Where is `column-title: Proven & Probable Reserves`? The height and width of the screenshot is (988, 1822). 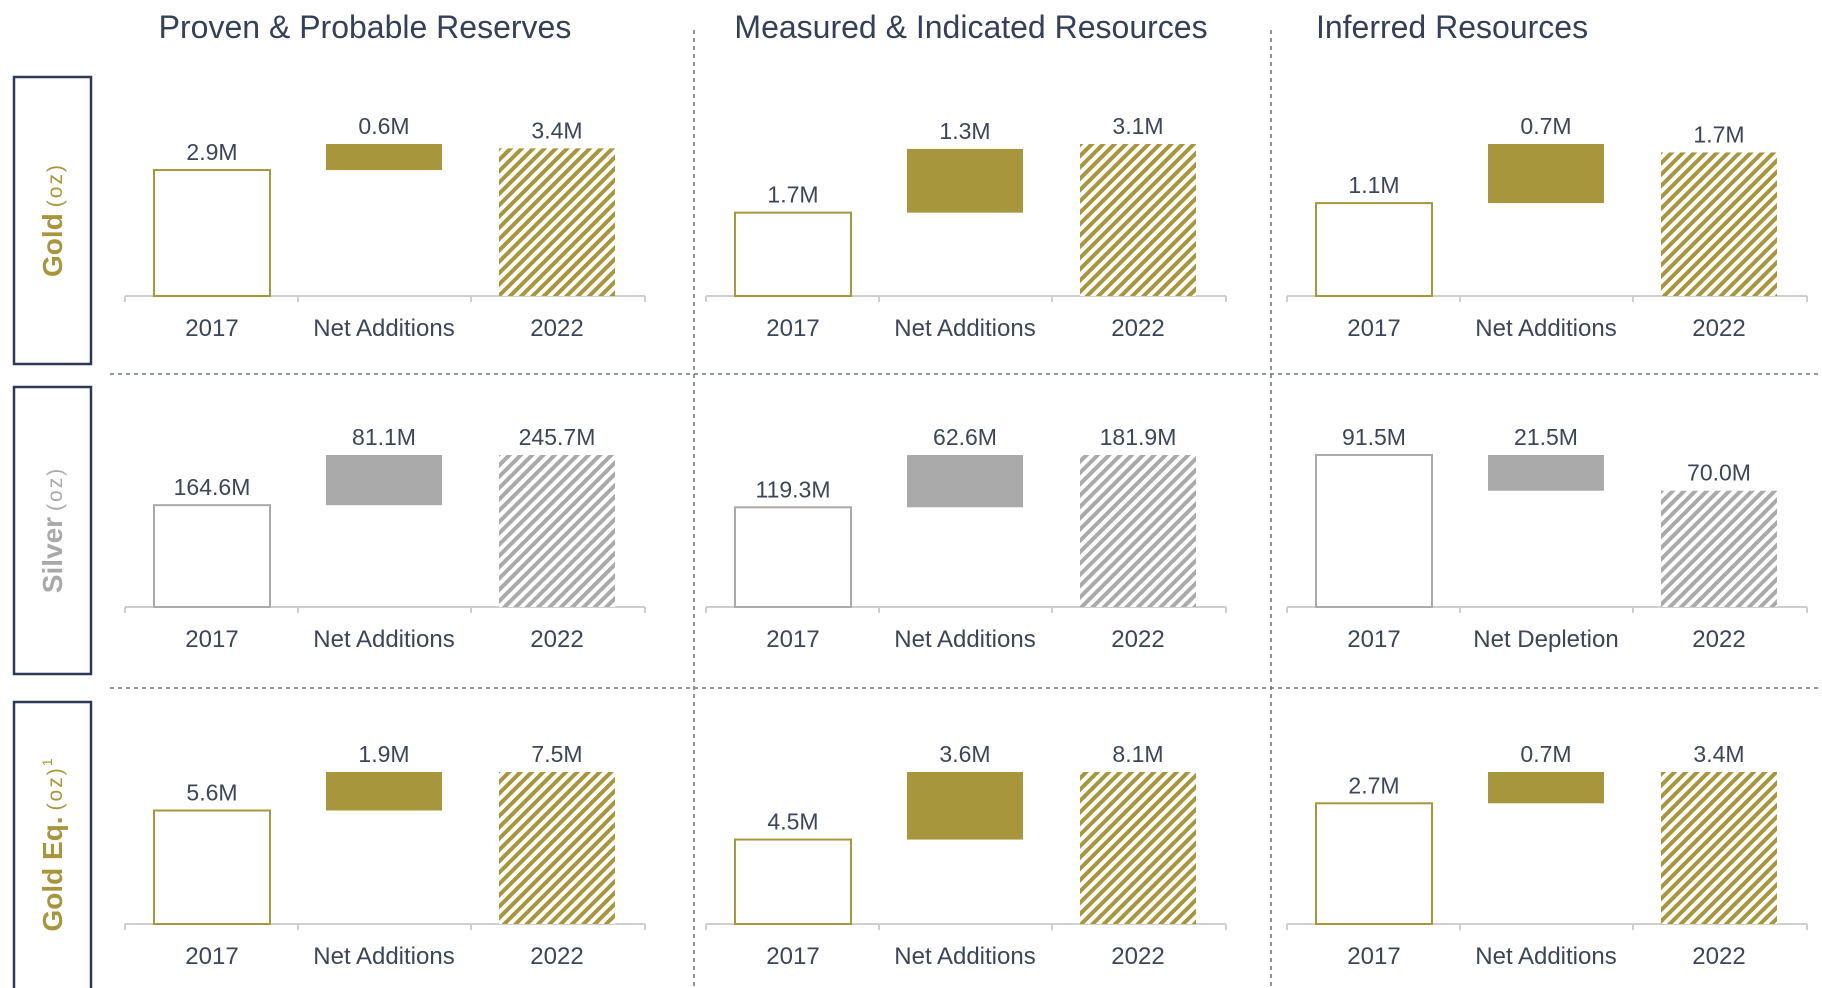 column-title: Proven & Probable Reserves is located at coordinates (365, 27).